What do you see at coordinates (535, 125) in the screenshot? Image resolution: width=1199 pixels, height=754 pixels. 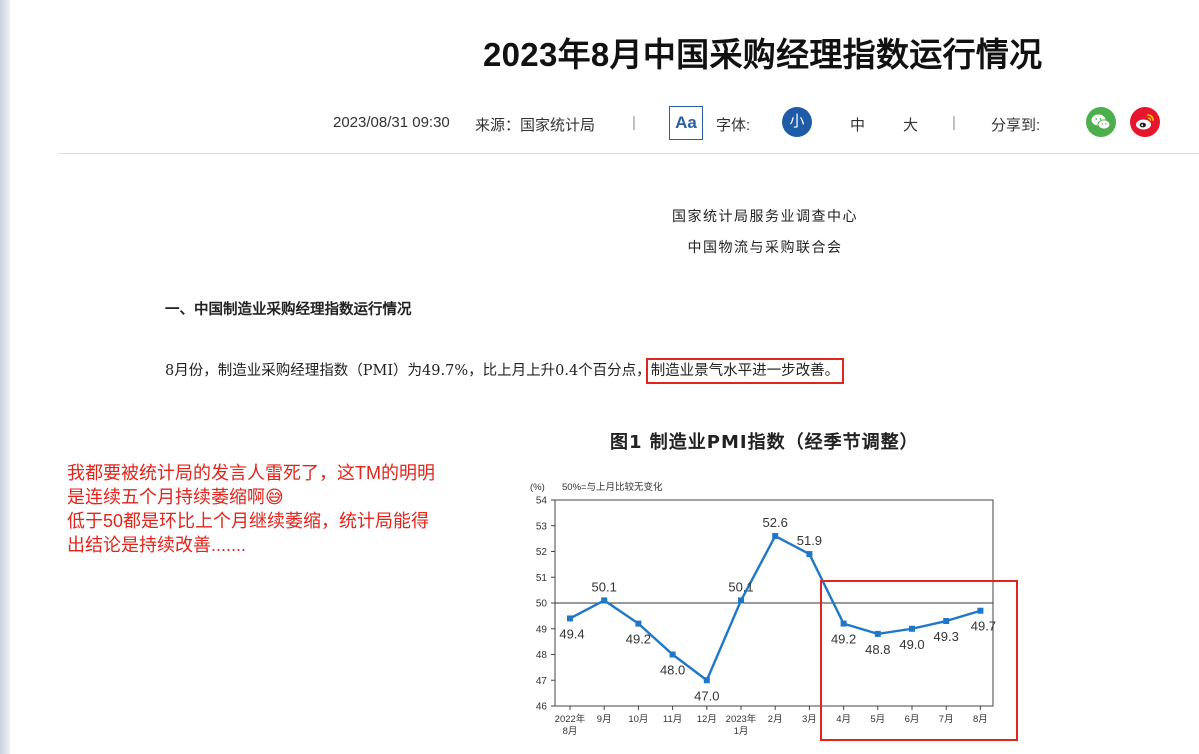 I see `article-source: 来源：国家统计局` at bounding box center [535, 125].